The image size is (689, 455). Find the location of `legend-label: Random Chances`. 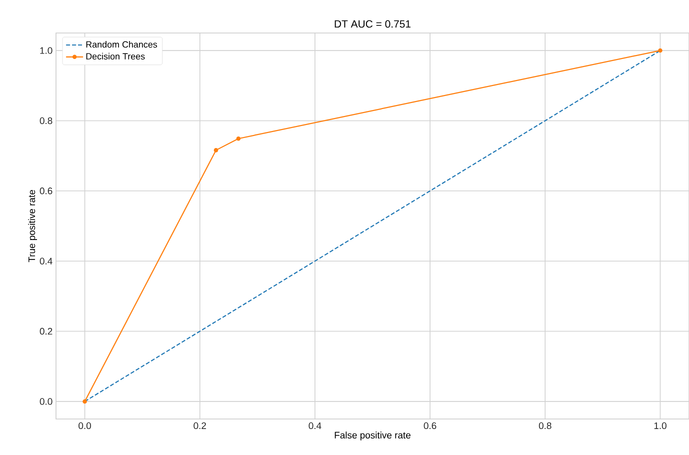

legend-label: Random Chances is located at coordinates (122, 44).